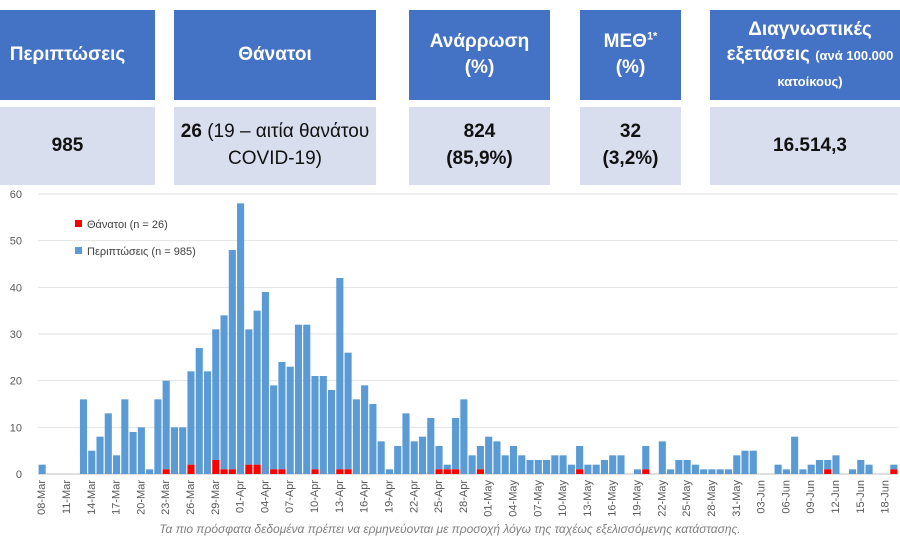  I want to click on x-tick-label: 10-Apr, so click(315, 496).